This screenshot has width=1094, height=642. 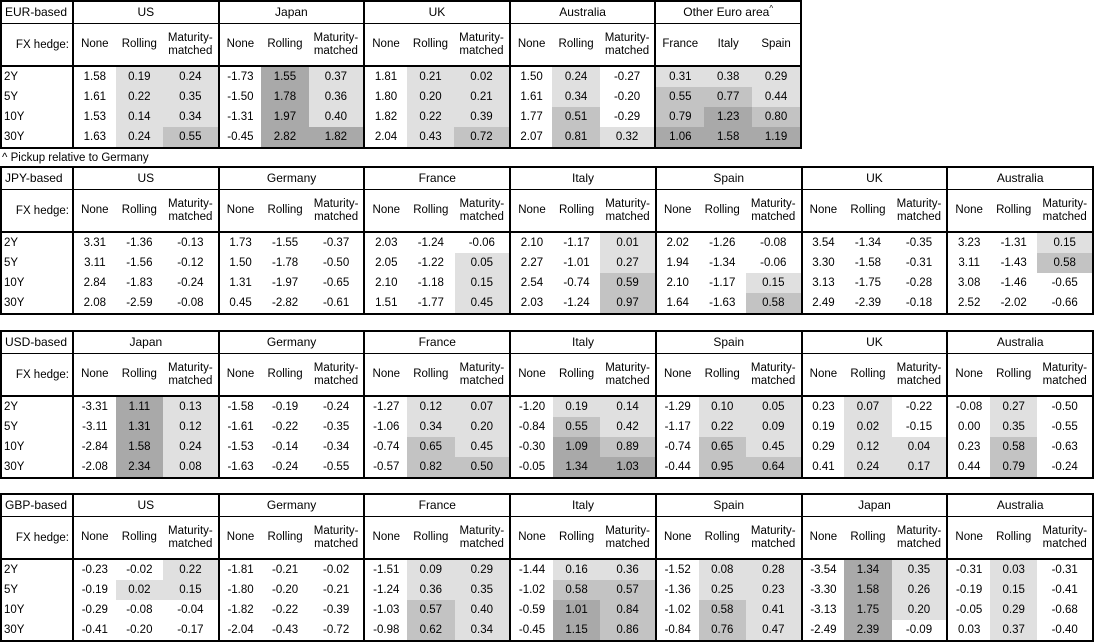 What do you see at coordinates (677, 630) in the screenshot?
I see `value-cell: -0.84` at bounding box center [677, 630].